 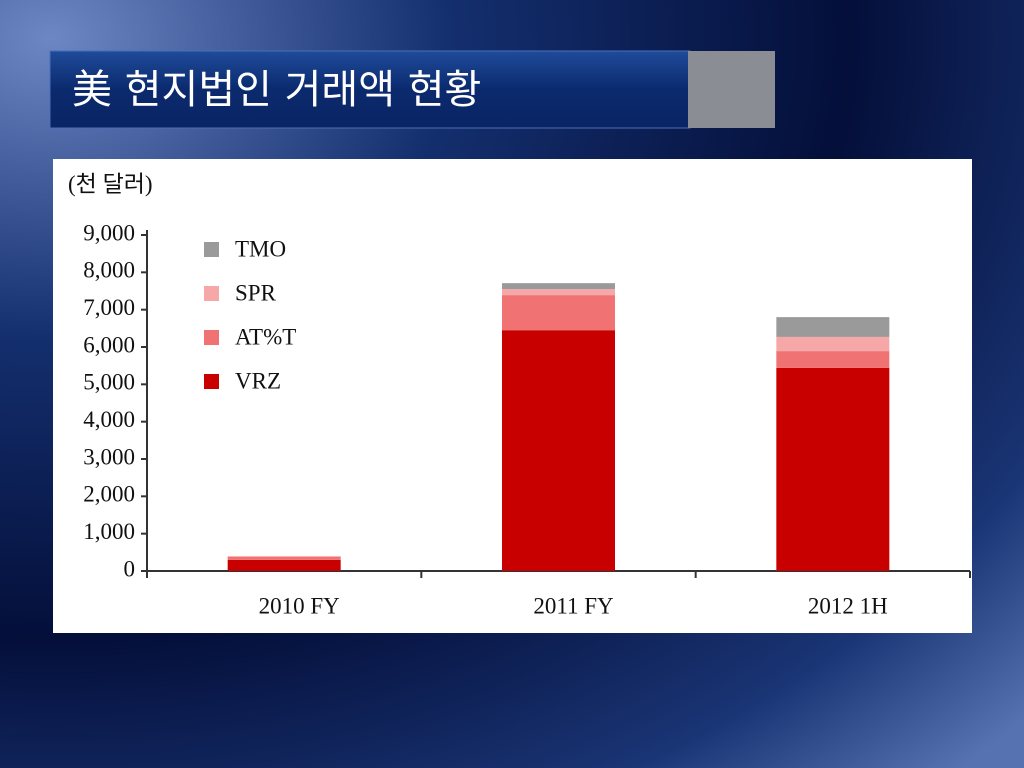 I want to click on y-tick-label: 9,000, so click(x=109, y=232).